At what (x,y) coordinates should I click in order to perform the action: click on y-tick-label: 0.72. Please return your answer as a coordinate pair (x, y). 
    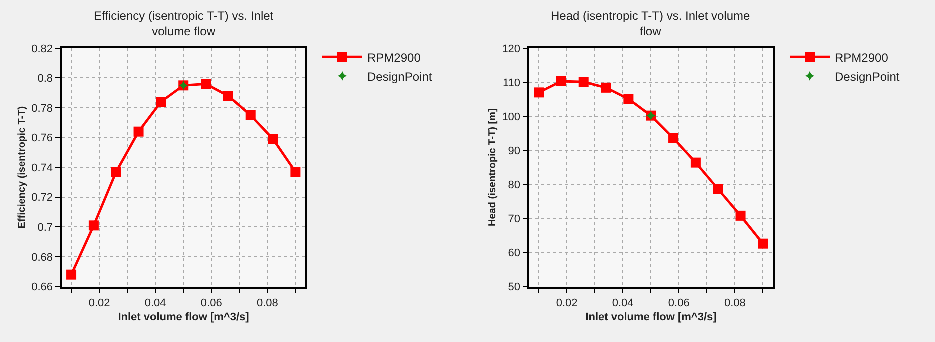
    Looking at the image, I should click on (43, 198).